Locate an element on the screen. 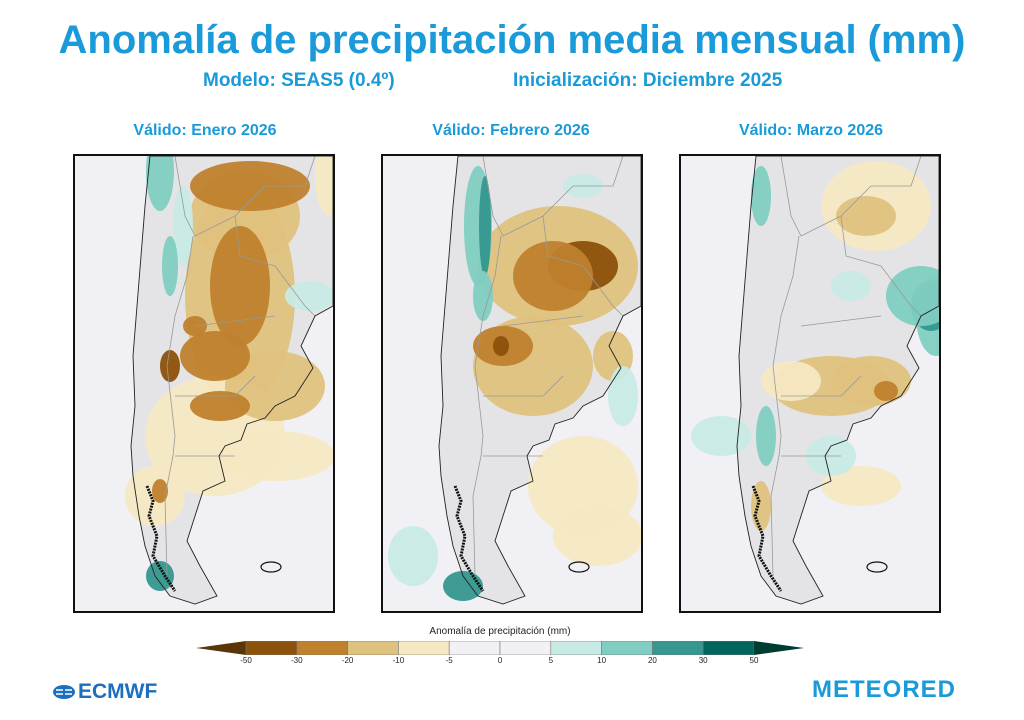  colorbar-title: Anomalía de precipitación (mm) is located at coordinates (500, 631).